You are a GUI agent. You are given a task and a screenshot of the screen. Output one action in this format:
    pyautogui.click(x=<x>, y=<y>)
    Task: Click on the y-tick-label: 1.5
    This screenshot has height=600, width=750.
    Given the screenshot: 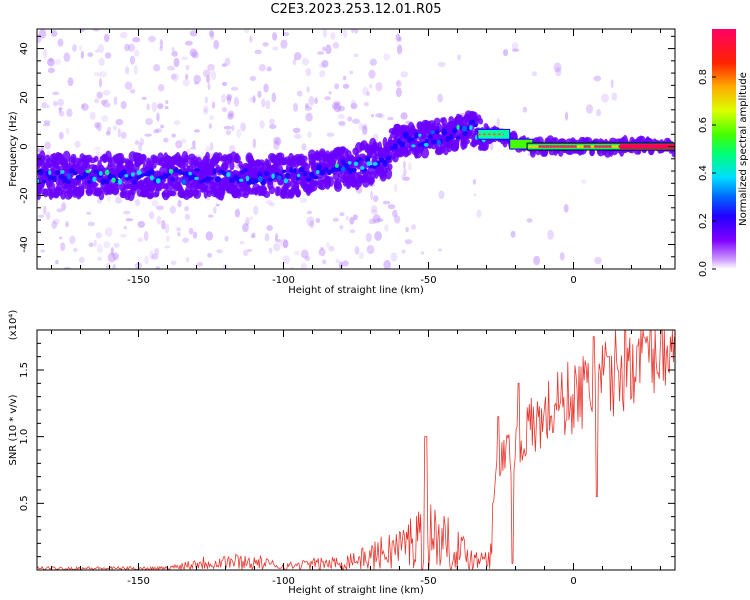 What is the action you would take?
    pyautogui.click(x=24, y=370)
    